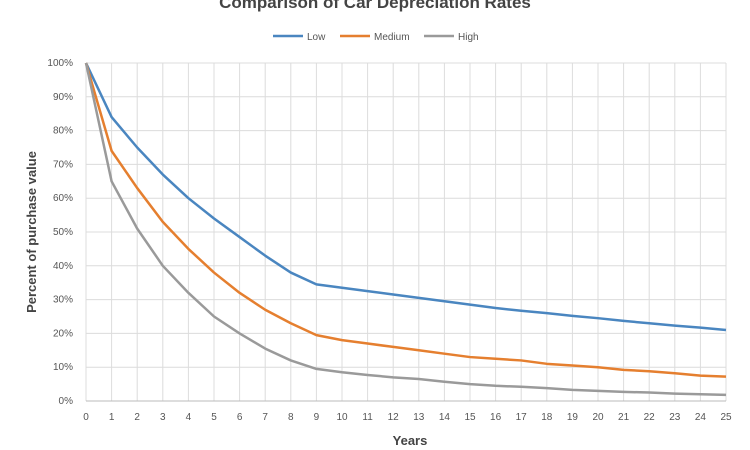 This screenshot has height=450, width=750. Describe the element at coordinates (63, 300) in the screenshot. I see `y-tick-label: 30%` at that location.